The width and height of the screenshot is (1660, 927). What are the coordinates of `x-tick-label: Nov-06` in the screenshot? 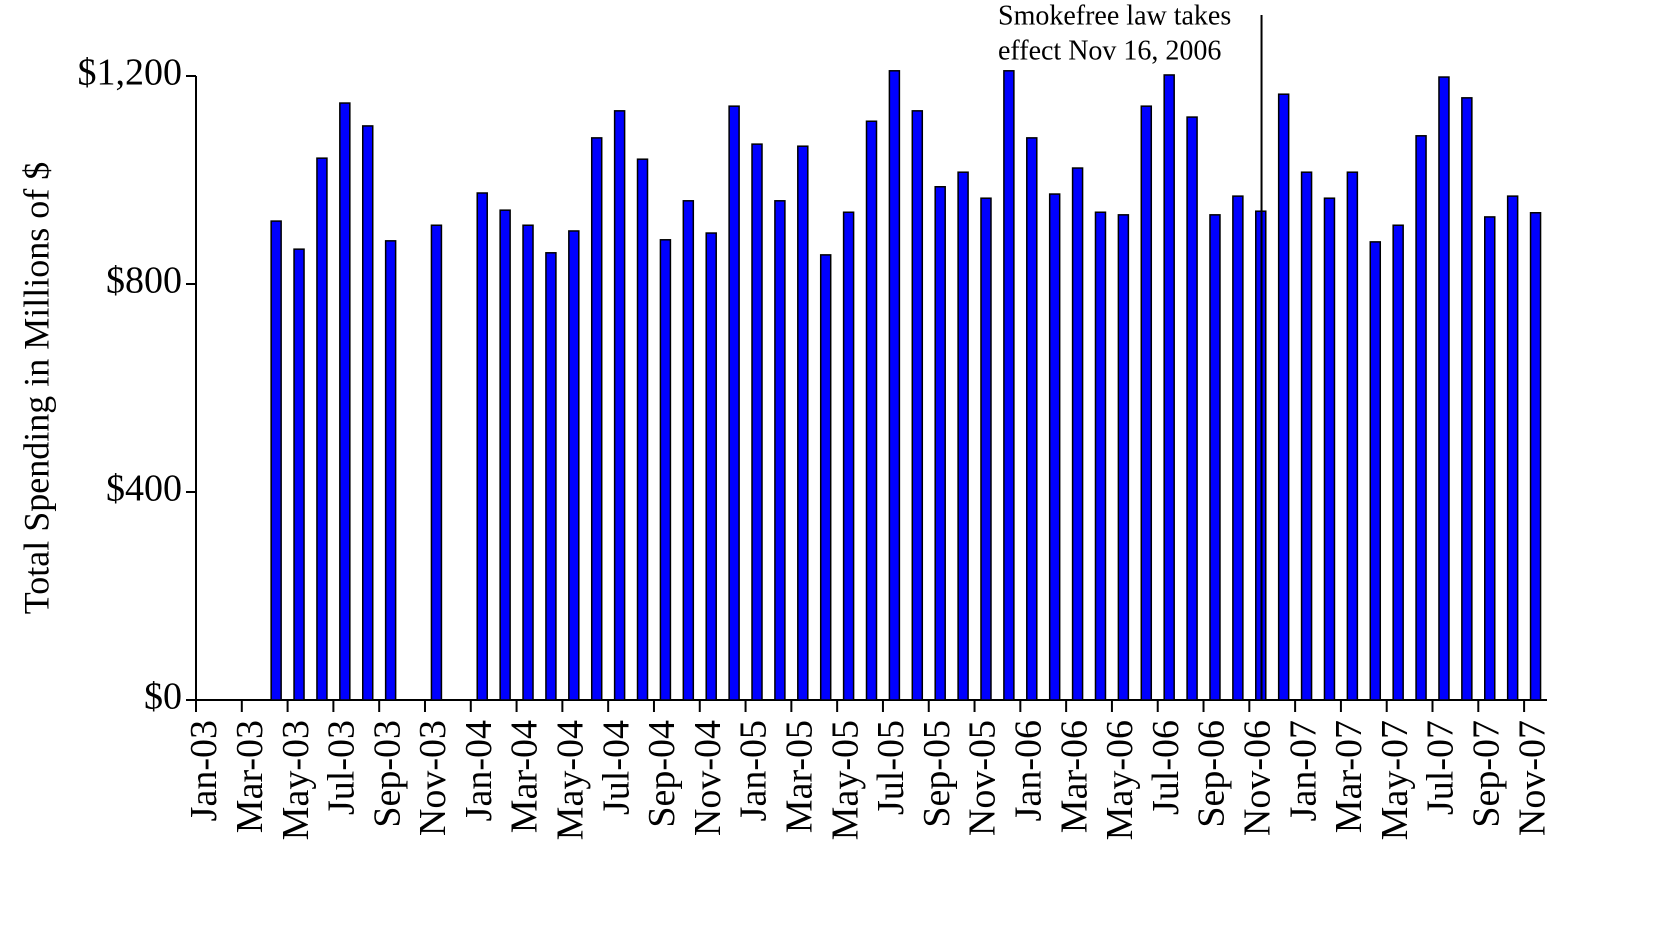 It's located at (1257, 778).